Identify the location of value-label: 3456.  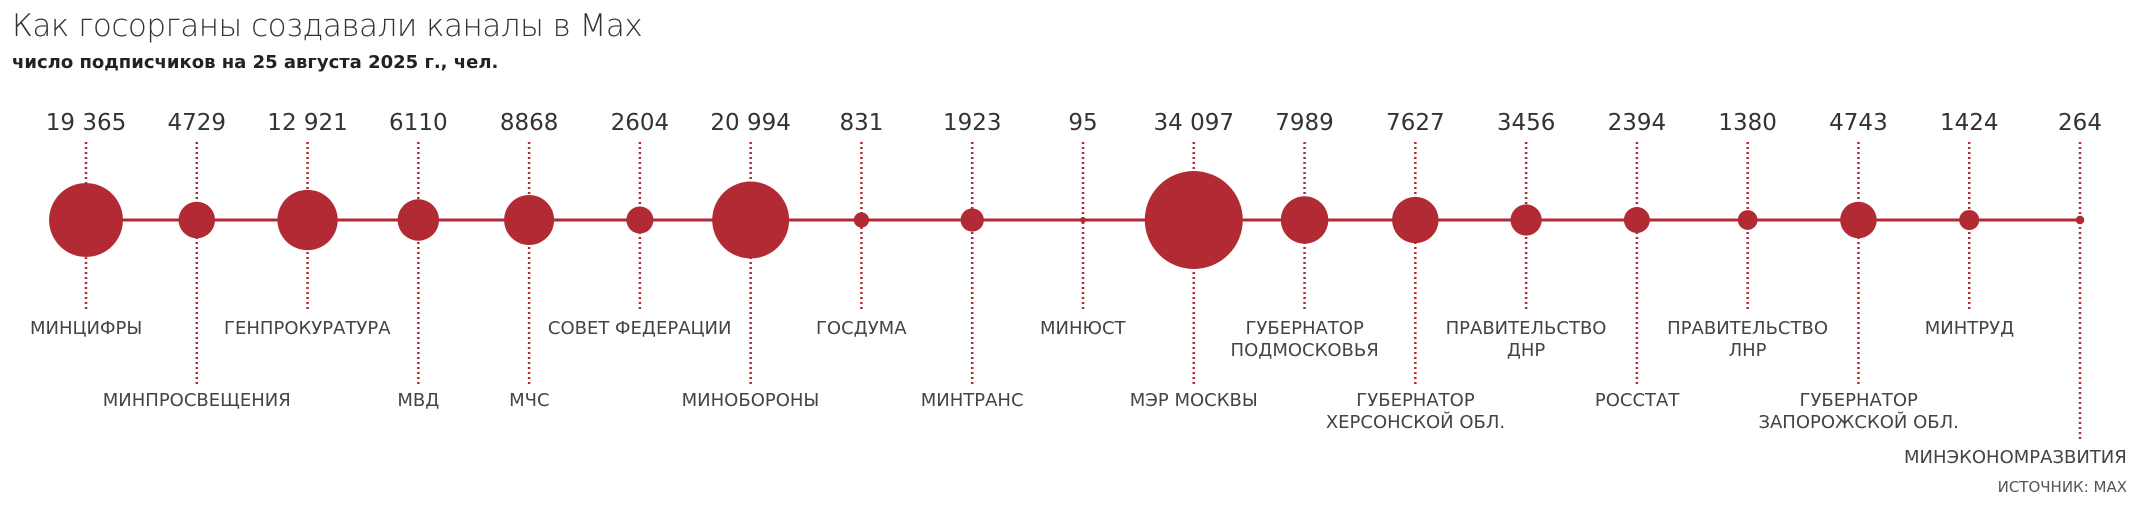
(1526, 123).